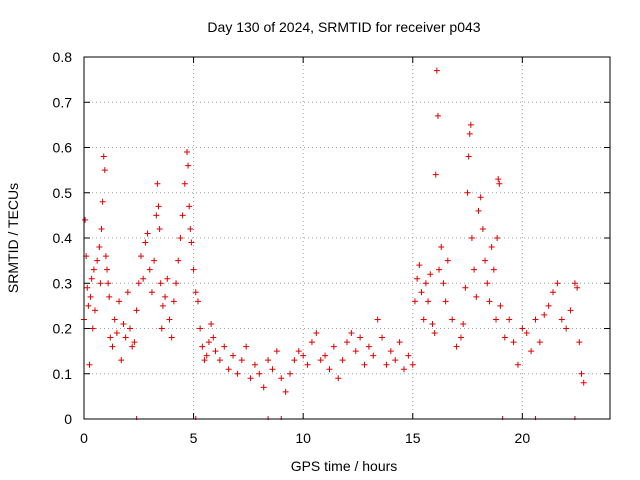 Image resolution: width=640 pixels, height=480 pixels. Describe the element at coordinates (13, 238) in the screenshot. I see `y-axis-label: SRMTID / TECUs` at that location.